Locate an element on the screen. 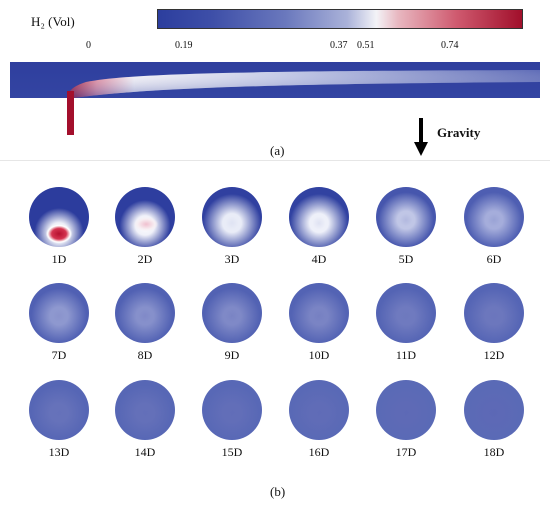 The width and height of the screenshot is (550, 505). panel-divider is located at coordinates (275, 160).